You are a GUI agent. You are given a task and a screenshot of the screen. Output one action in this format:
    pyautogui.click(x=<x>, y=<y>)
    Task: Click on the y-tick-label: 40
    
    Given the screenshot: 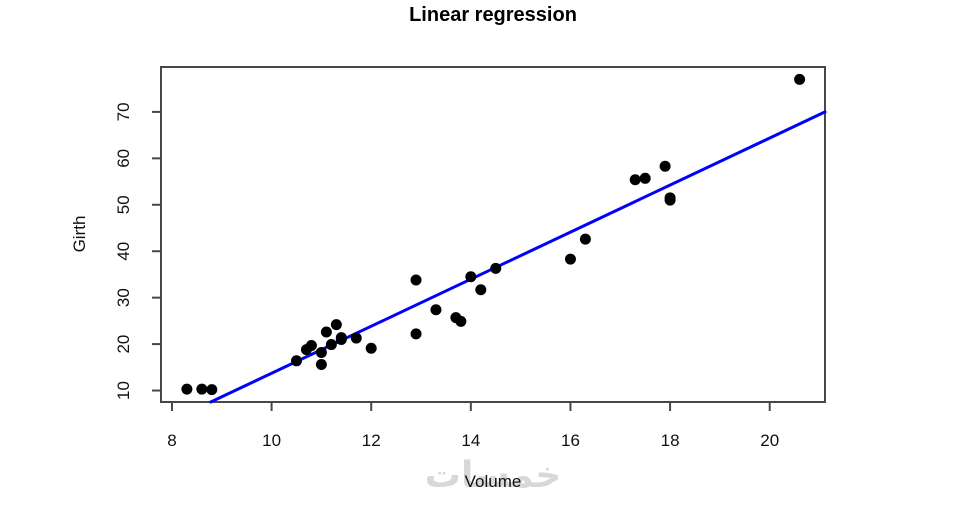 What is the action you would take?
    pyautogui.click(x=123, y=251)
    